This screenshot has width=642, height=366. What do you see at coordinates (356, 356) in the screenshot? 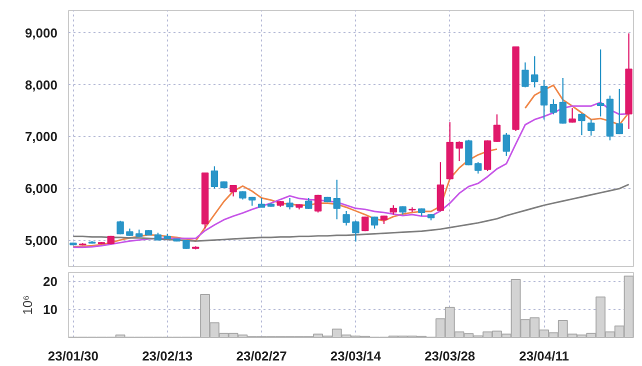
I see `x-tick-label: 23/03/14` at bounding box center [356, 356].